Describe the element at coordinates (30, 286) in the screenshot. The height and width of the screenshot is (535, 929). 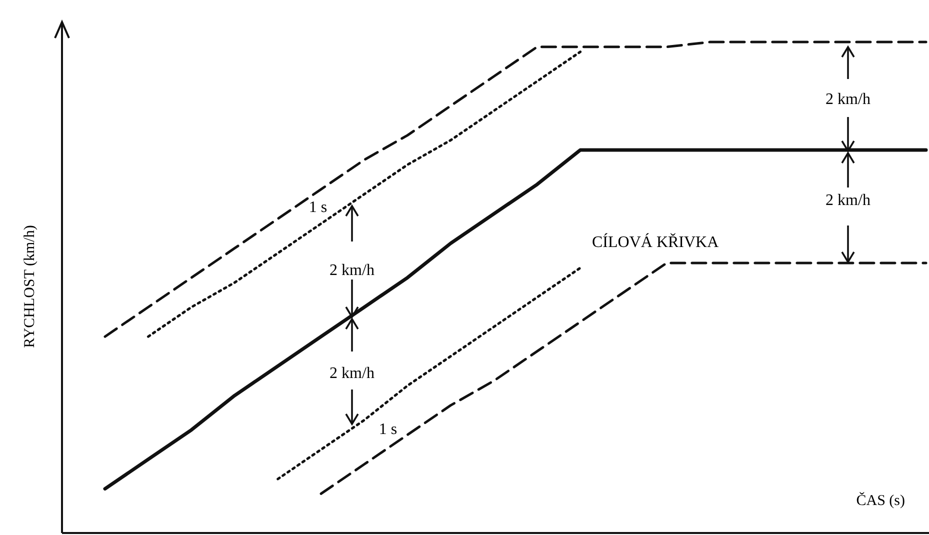
I see `y-axis-title: RYCHLOST (km/h)` at that location.